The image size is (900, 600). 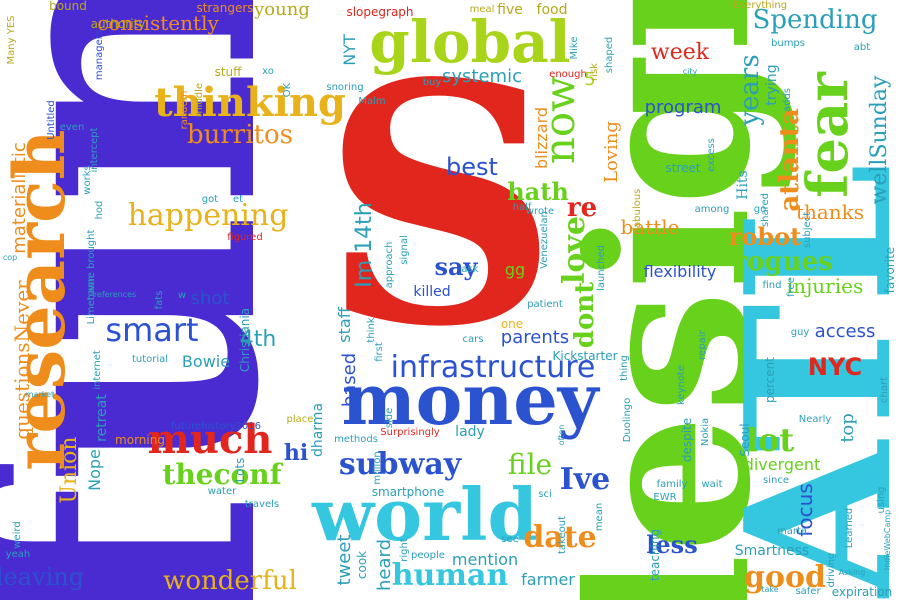 What do you see at coordinates (389, 418) in the screenshot?
I see `cloud-word: side` at bounding box center [389, 418].